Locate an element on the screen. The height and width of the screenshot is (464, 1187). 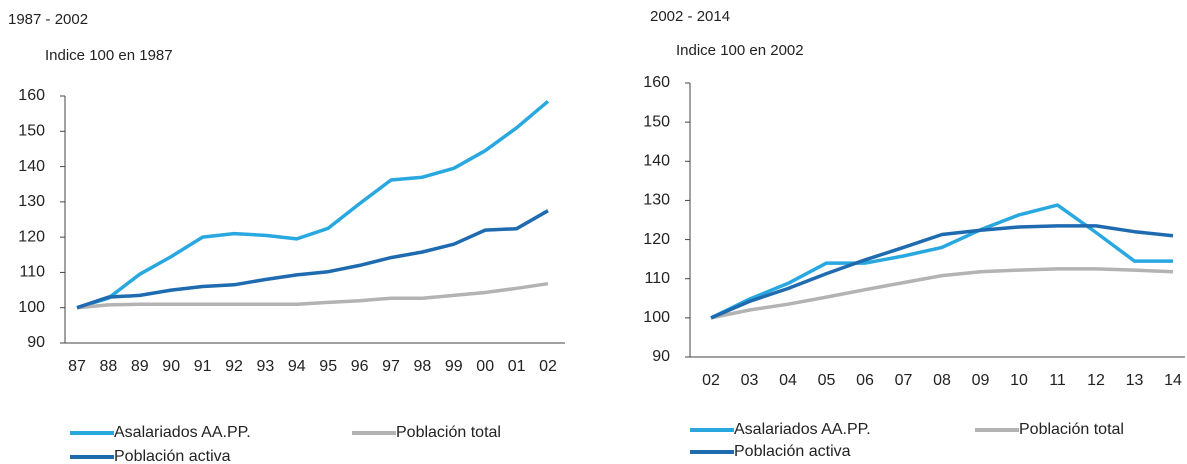
x-tick-label: 96 is located at coordinates (360, 366).